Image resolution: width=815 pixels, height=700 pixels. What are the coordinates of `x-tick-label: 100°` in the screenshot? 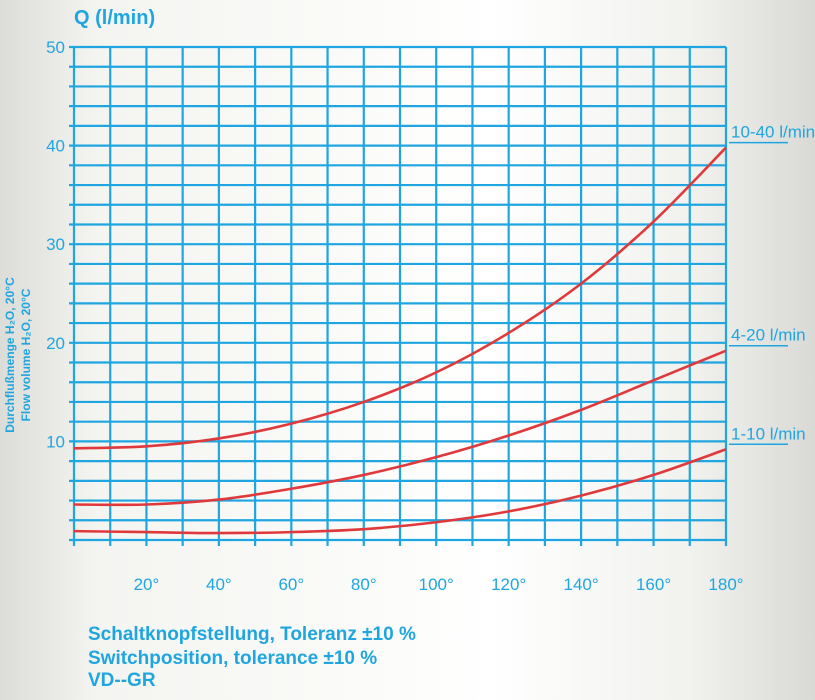 It's located at (436, 584).